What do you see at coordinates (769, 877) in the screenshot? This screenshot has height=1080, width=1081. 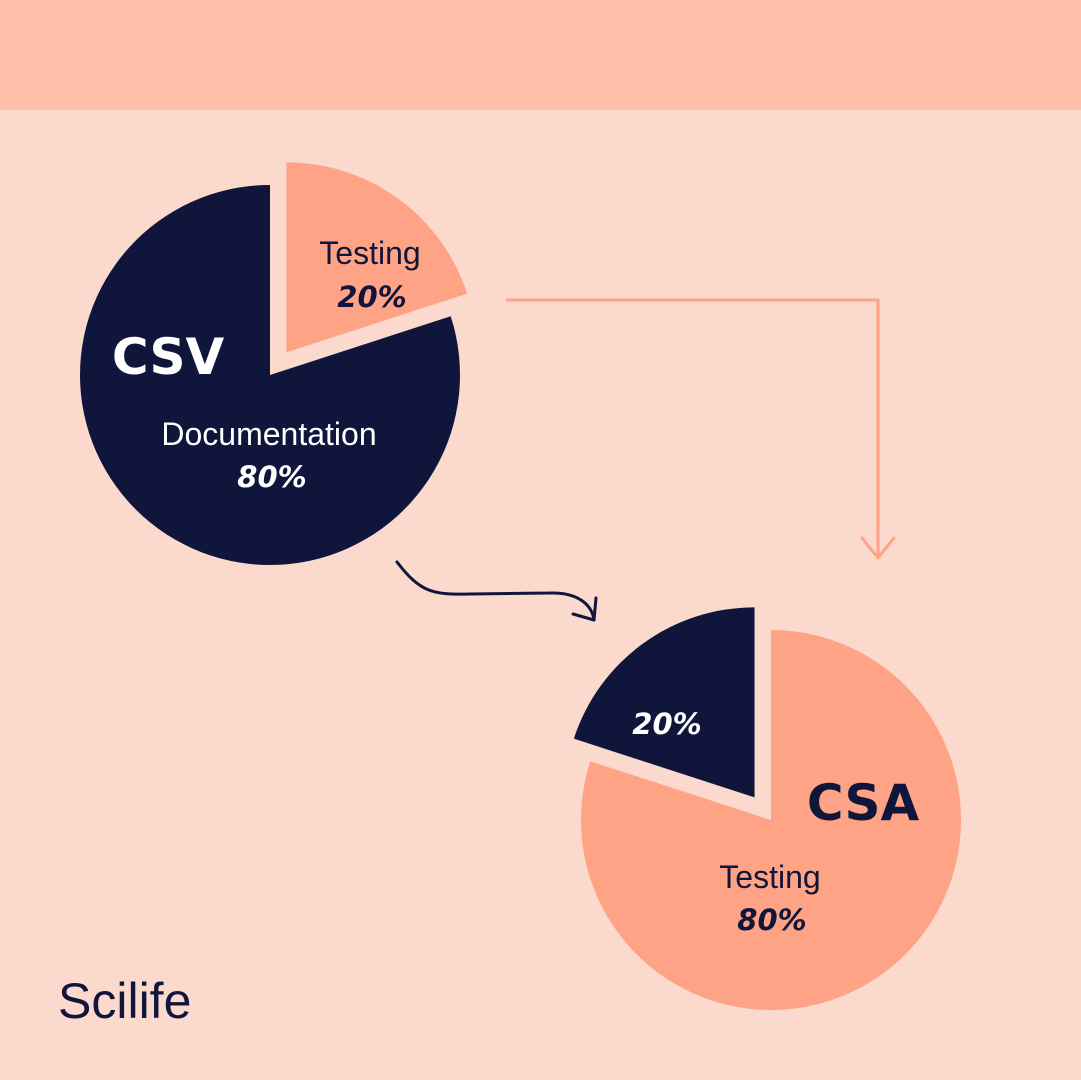 I see `slice-label-csa-testing: Testing` at bounding box center [769, 877].